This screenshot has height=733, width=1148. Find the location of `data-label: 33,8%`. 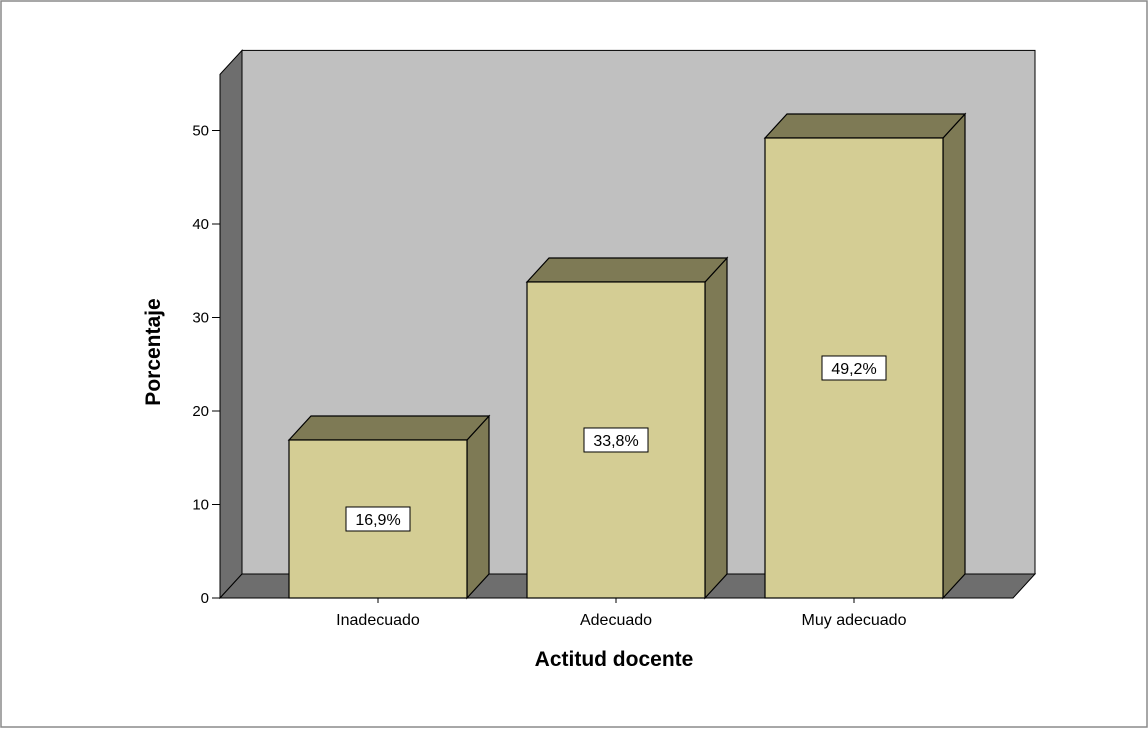

data-label: 33,8% is located at coordinates (615, 441).